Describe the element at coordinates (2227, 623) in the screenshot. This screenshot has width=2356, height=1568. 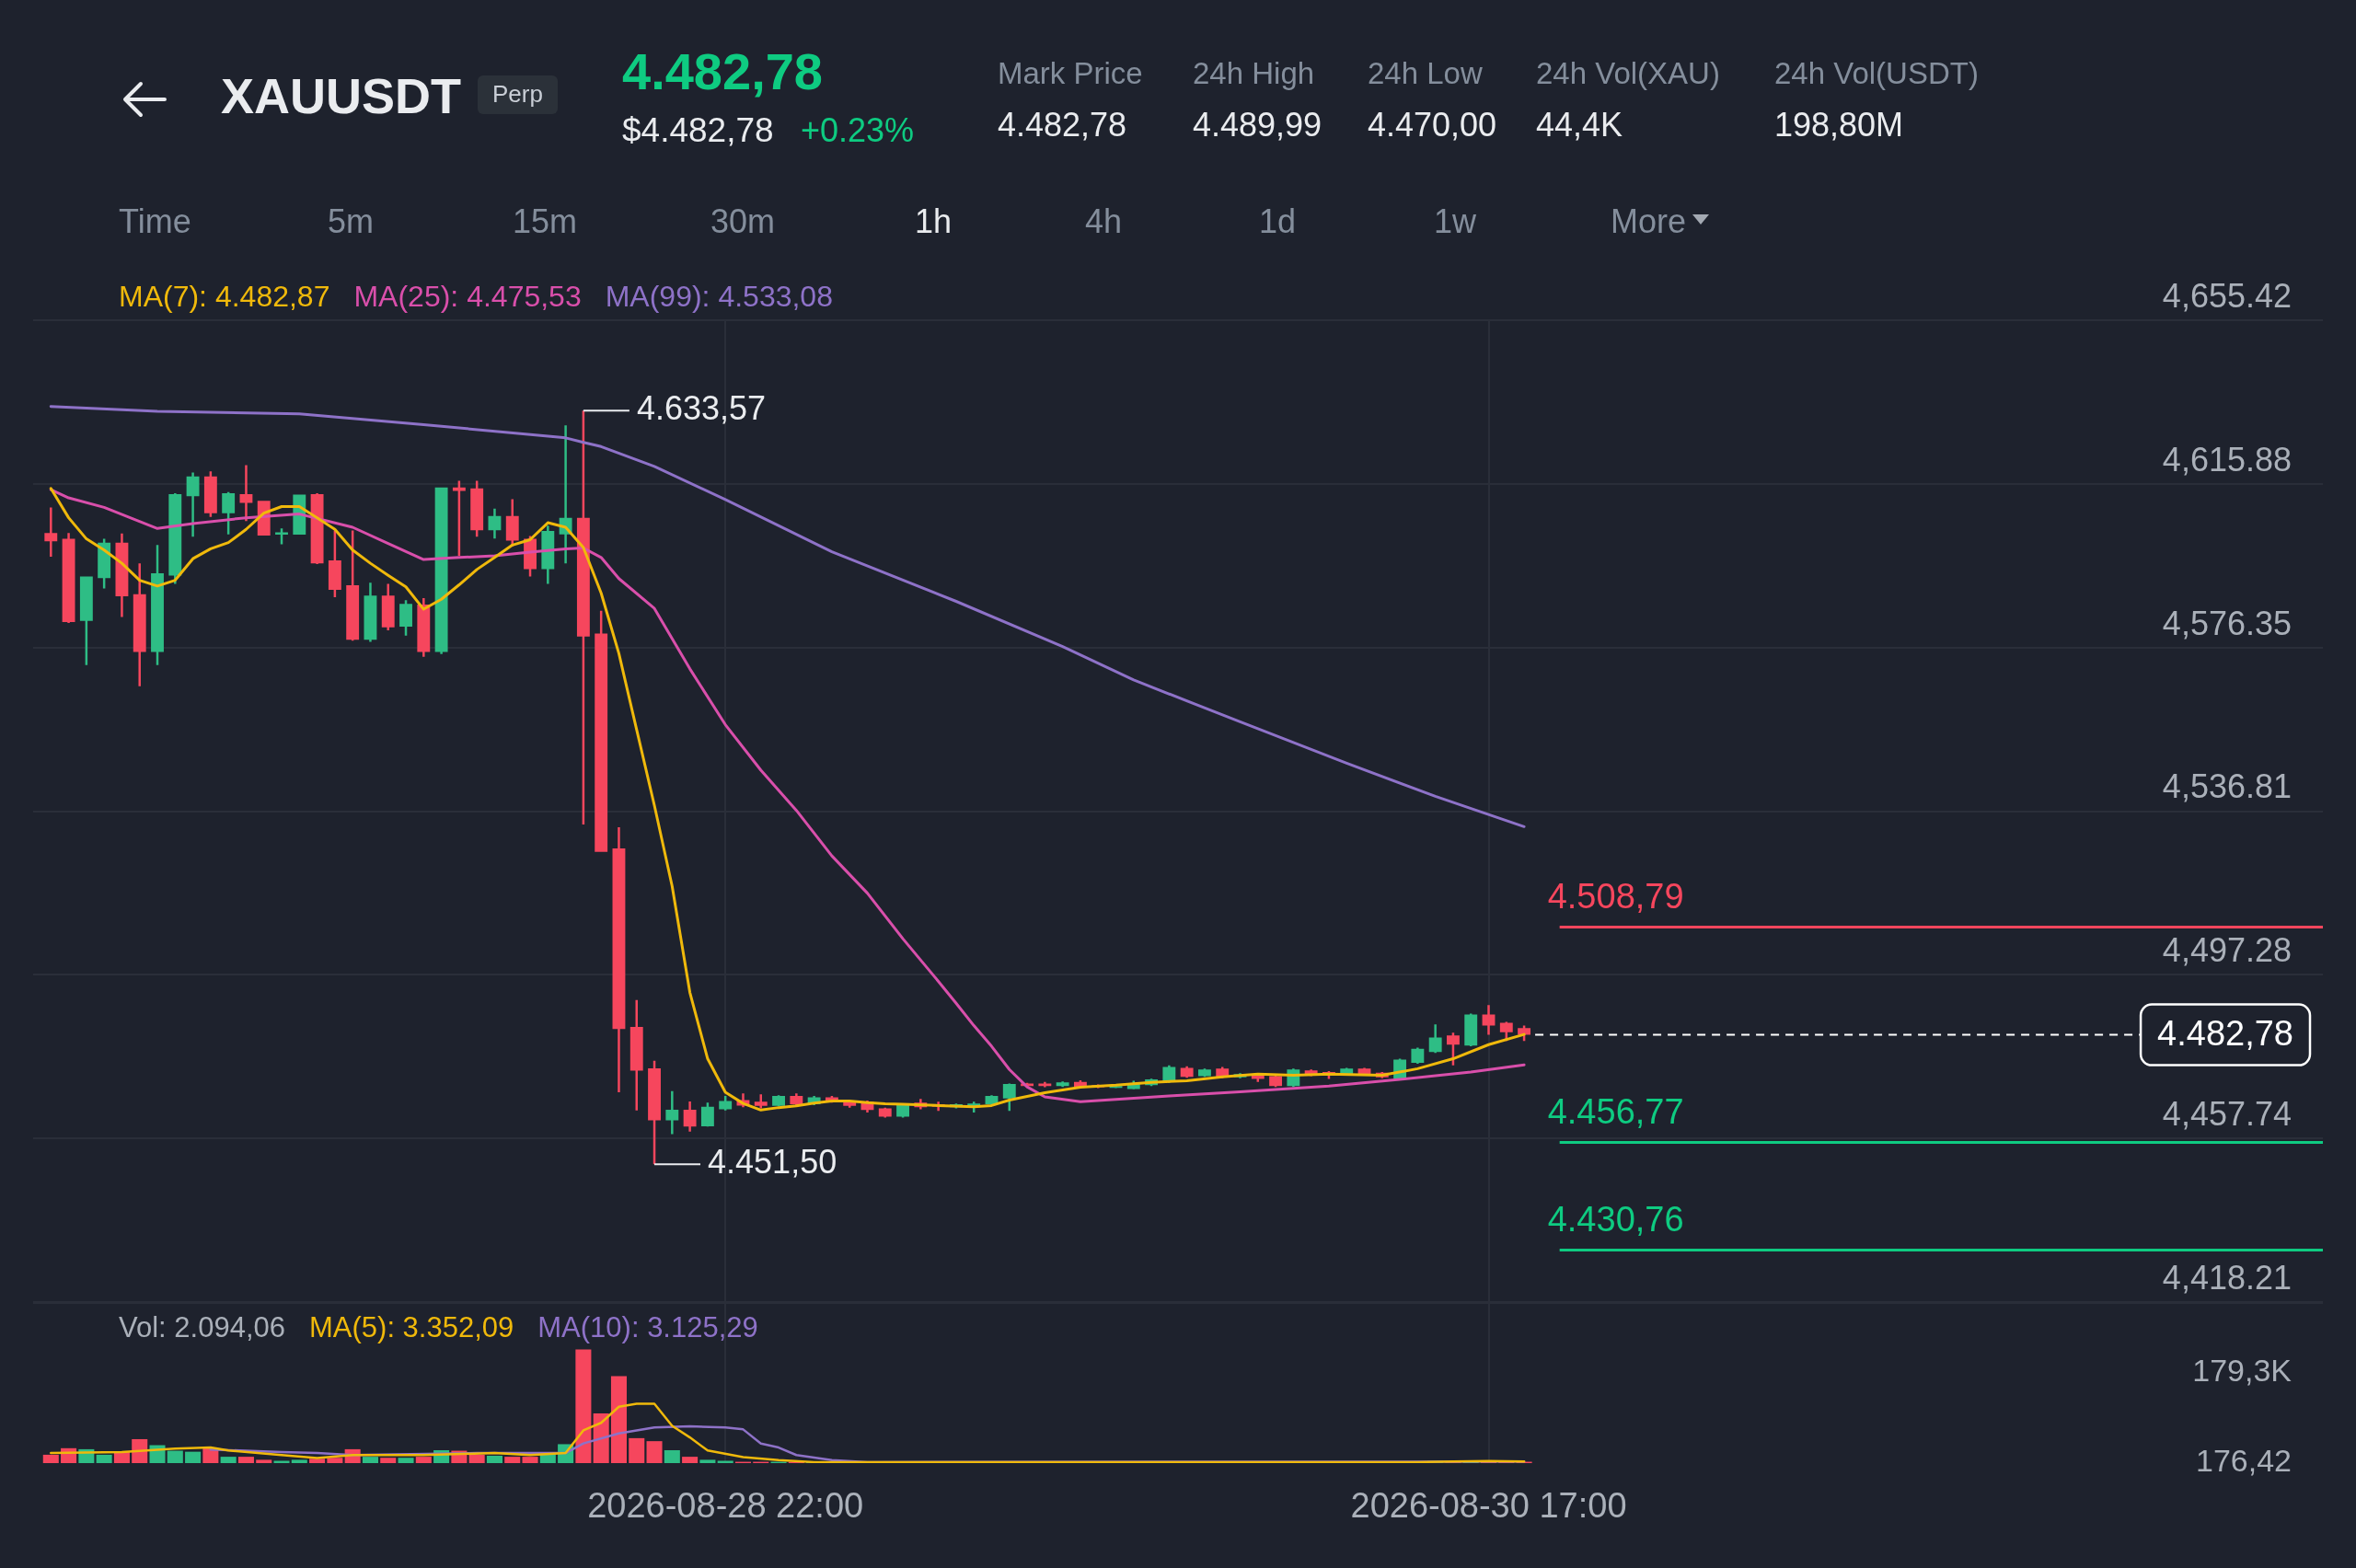
I see `y-tick-label: 4,576.35` at that location.